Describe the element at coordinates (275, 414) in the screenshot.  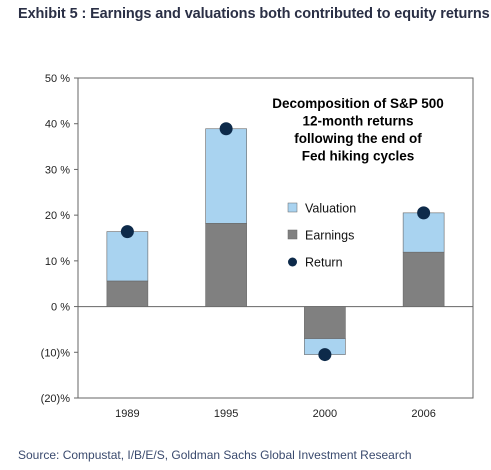
I see `x-axis: 1989 1995 2000 2006` at that location.